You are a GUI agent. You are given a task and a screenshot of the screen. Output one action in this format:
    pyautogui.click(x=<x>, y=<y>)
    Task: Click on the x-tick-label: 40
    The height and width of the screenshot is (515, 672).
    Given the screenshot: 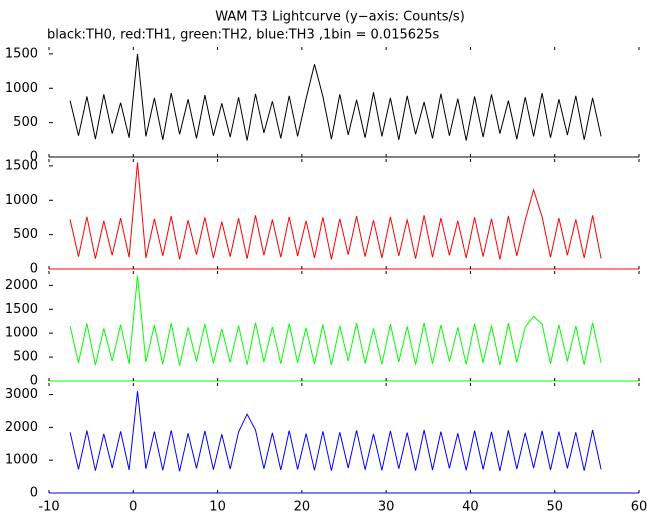 What is the action you would take?
    pyautogui.click(x=470, y=507)
    